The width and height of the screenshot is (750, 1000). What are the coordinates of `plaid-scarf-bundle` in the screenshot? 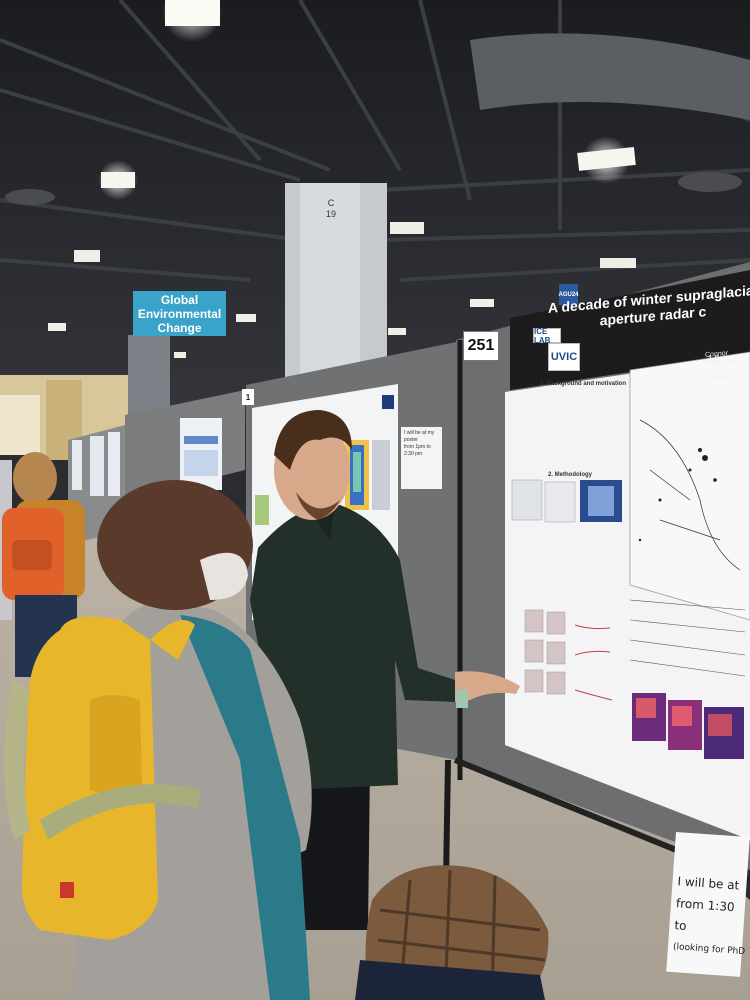 It's located at (452, 932).